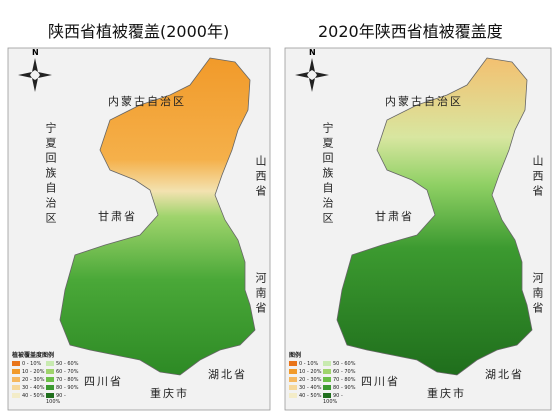  Describe the element at coordinates (410, 31) in the screenshot. I see `map-title: 2020年陕西省植被覆盖度` at that location.